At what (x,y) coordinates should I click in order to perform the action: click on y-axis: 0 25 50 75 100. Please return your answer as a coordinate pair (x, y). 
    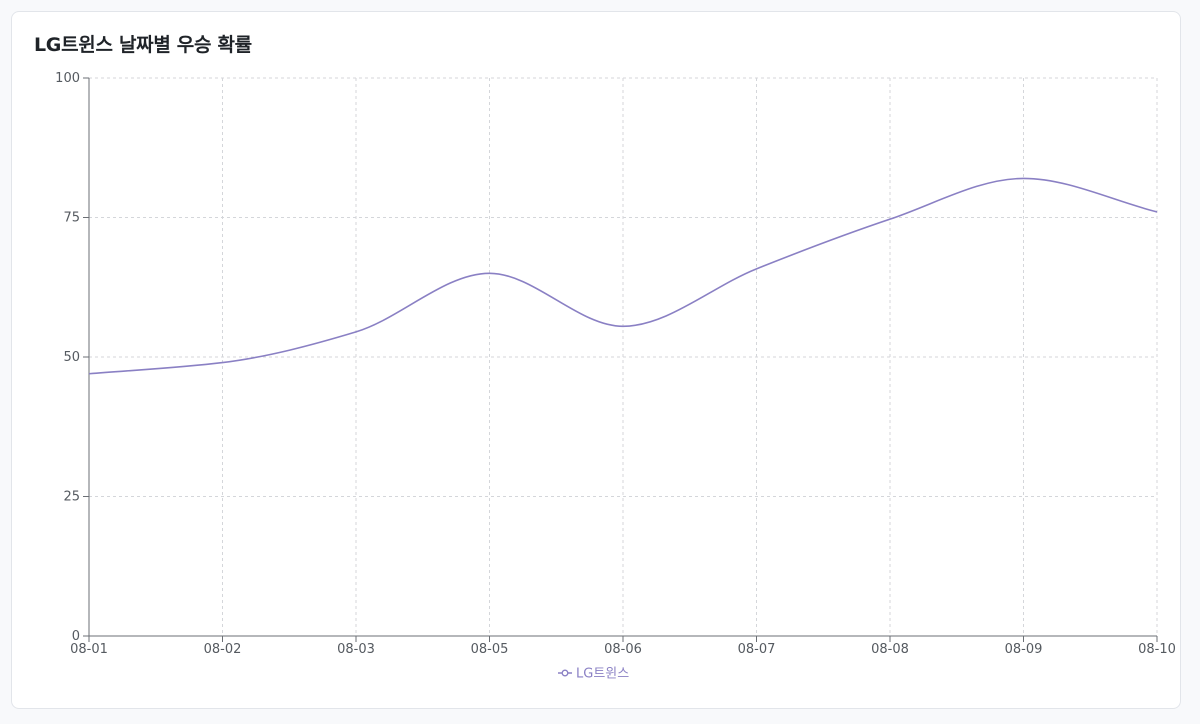
    Looking at the image, I should click on (72, 357).